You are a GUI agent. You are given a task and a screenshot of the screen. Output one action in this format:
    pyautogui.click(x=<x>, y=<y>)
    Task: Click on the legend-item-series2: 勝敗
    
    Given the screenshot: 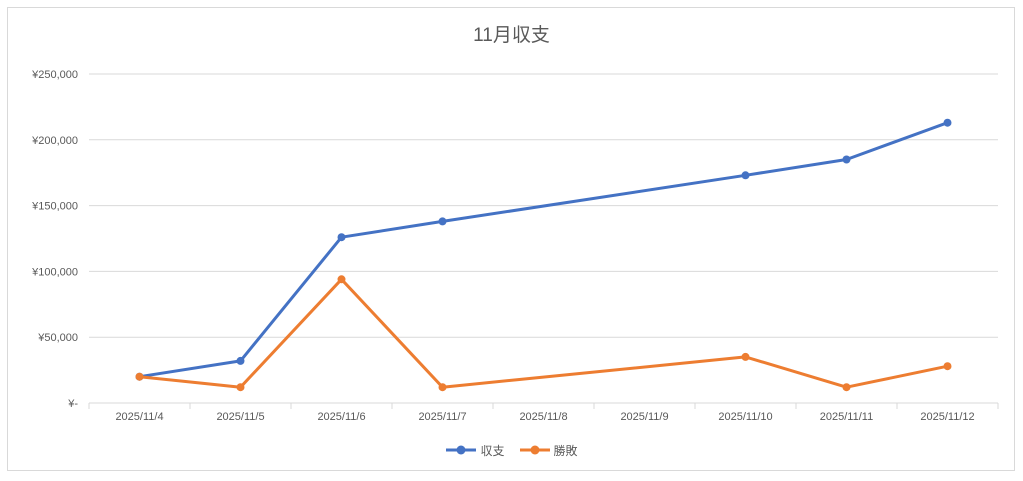 What is the action you would take?
    pyautogui.click(x=548, y=450)
    